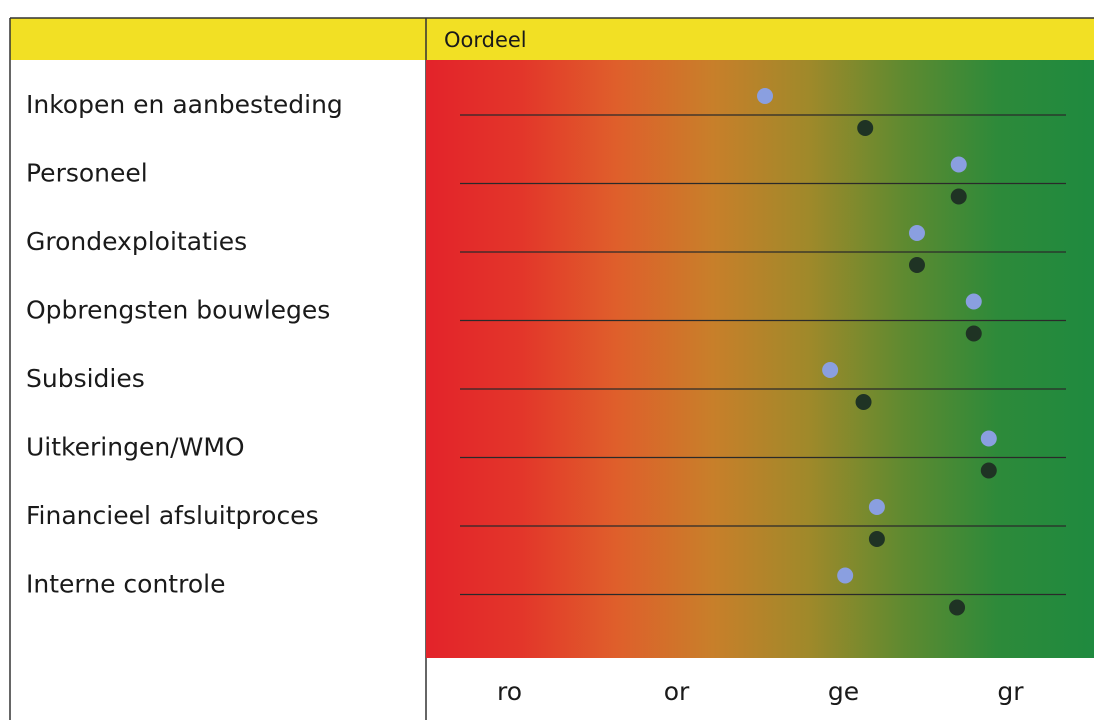 The width and height of the screenshot is (1094, 720). I want to click on category-label: Grondexploitaties, so click(136, 241).